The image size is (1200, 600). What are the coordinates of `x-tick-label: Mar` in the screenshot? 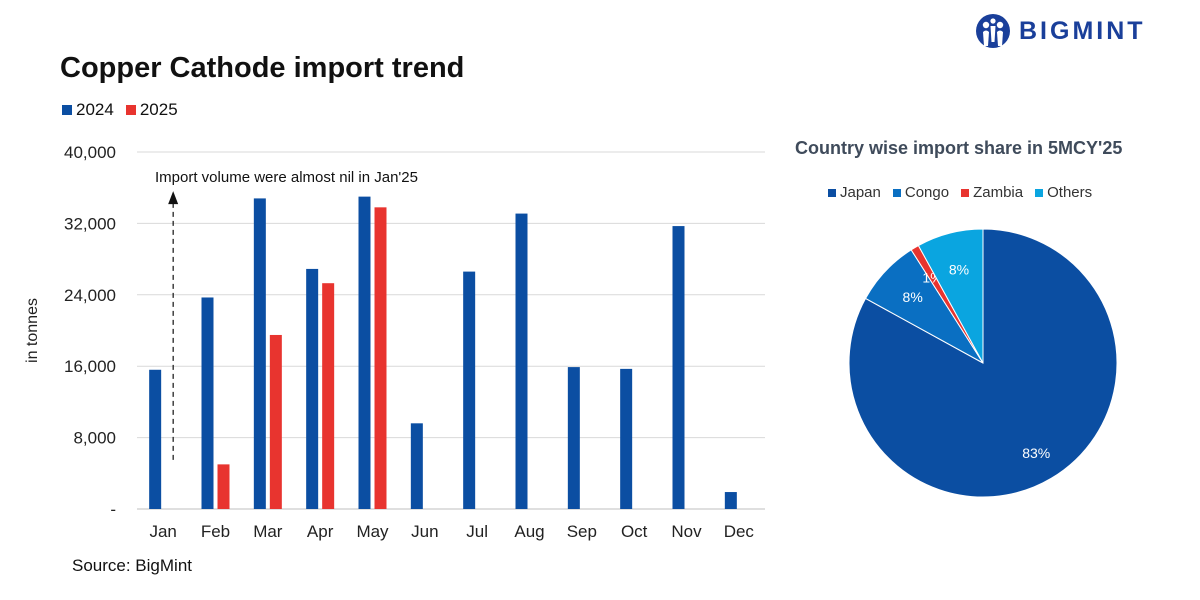 It's located at (268, 531).